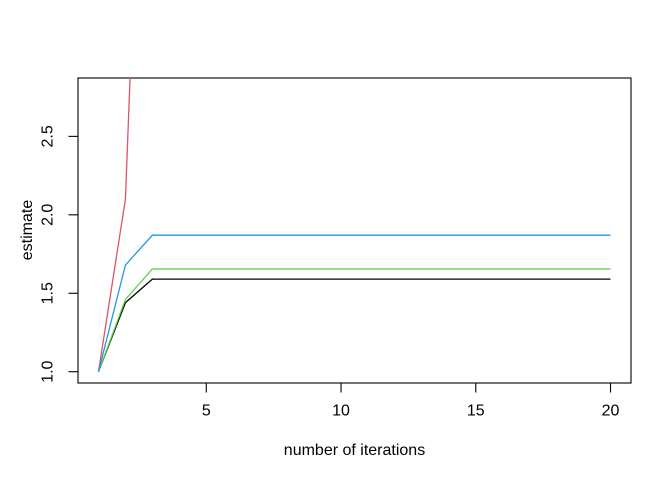 The height and width of the screenshot is (480, 672). What do you see at coordinates (341, 411) in the screenshot?
I see `x-tick-label: 10` at bounding box center [341, 411].